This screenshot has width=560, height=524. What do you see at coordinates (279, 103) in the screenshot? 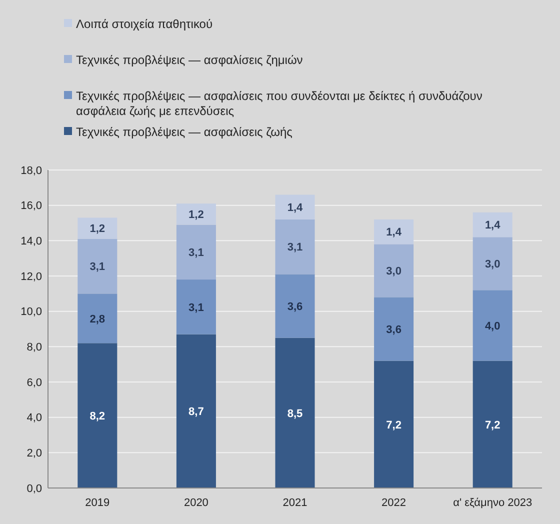
I see `legend-label: Τεχνικές προβλέψεις — ασφαλίσεις που συνδέονται με δείκτες ή συνδυάζουν ασφάλεια ζωής με επενδύσεις` at bounding box center [279, 103].